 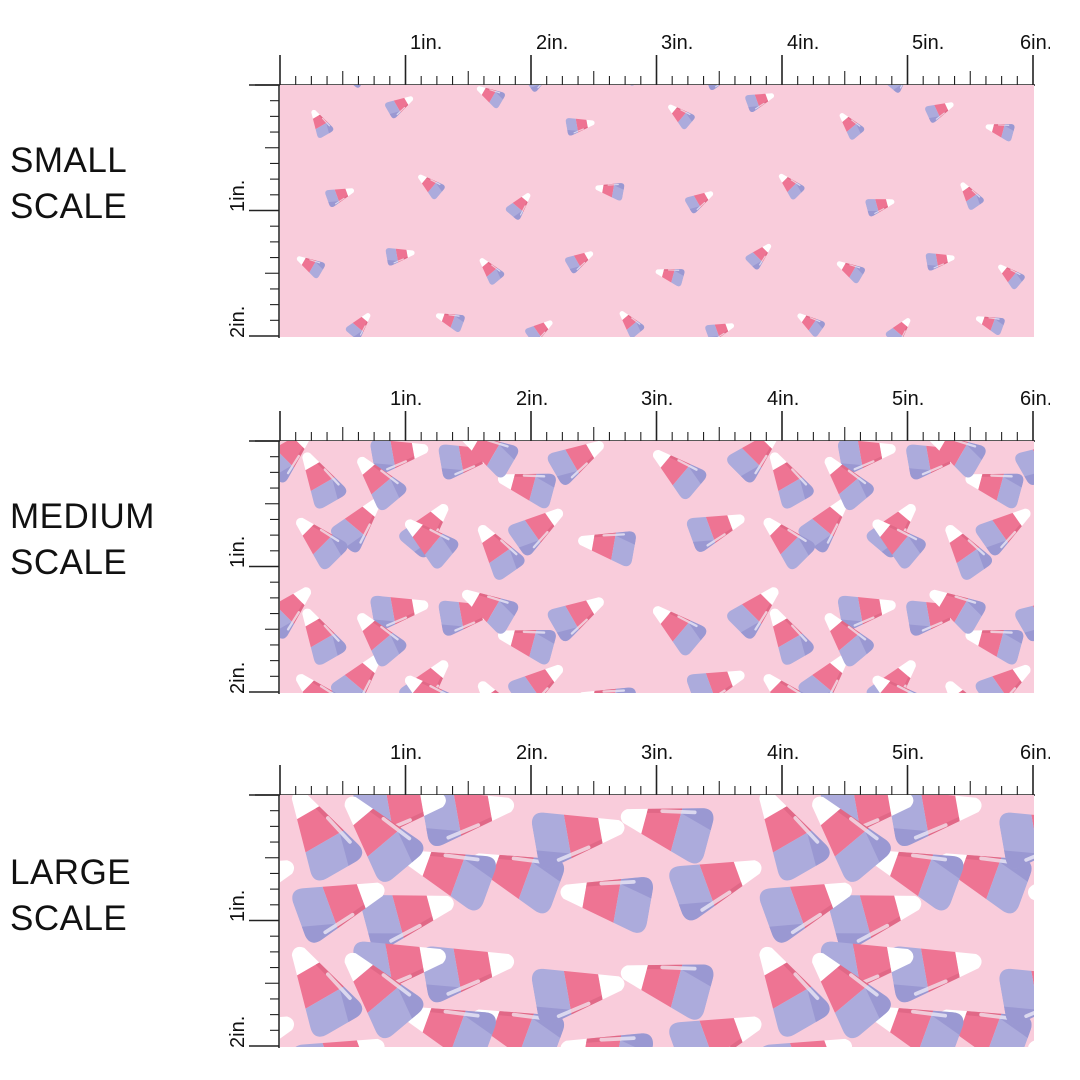 I want to click on scale-label-medium: MEDIUM SCALE, so click(x=82, y=540).